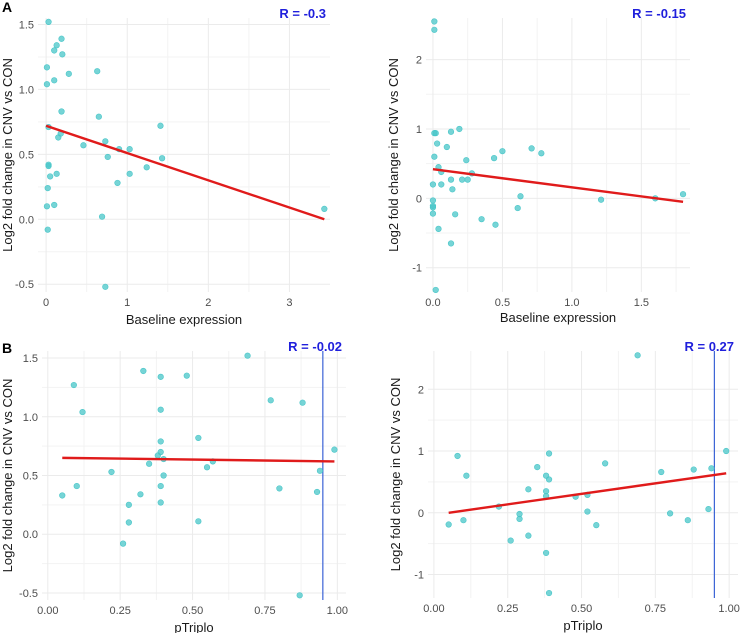  Describe the element at coordinates (47, 611) in the screenshot. I see `x-tick-label: 0.00` at that location.